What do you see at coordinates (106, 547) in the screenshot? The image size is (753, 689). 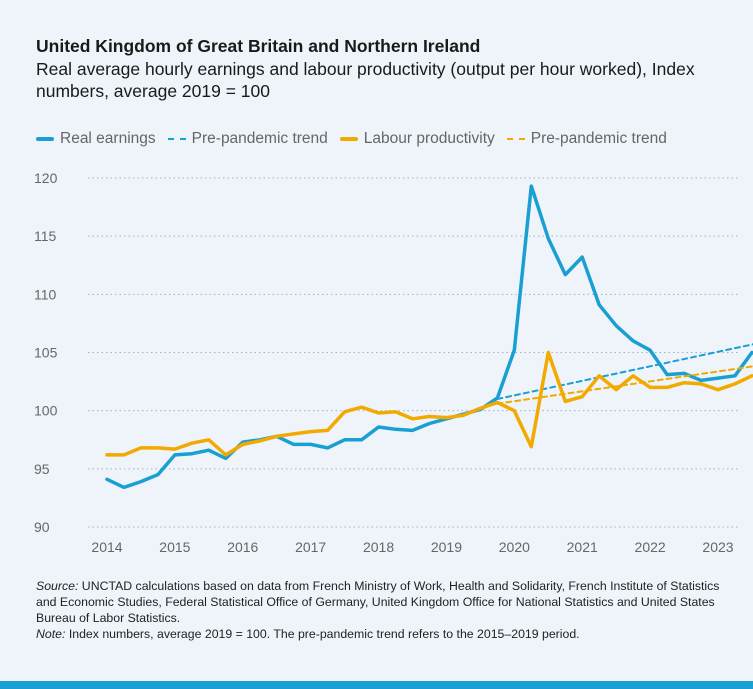 I see `x-tick-label-2014: 2014` at bounding box center [106, 547].